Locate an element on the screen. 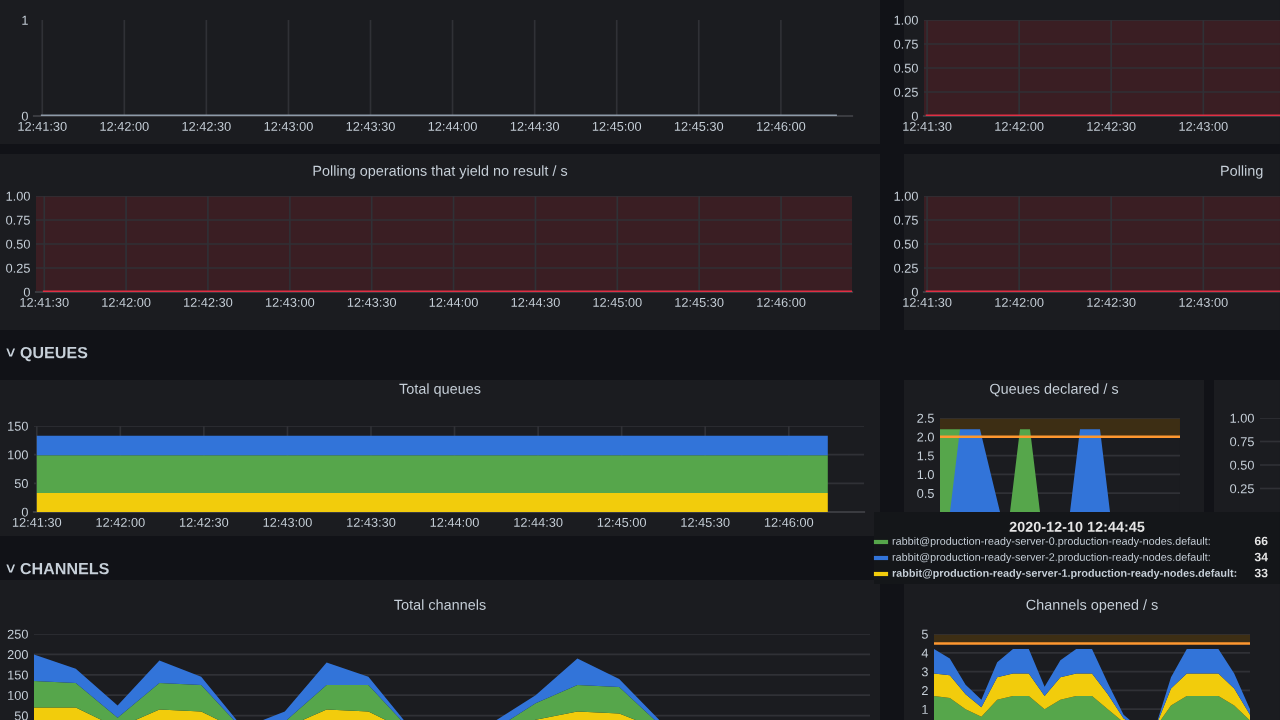  text: ˅ QUEUES is located at coordinates (47, 354).